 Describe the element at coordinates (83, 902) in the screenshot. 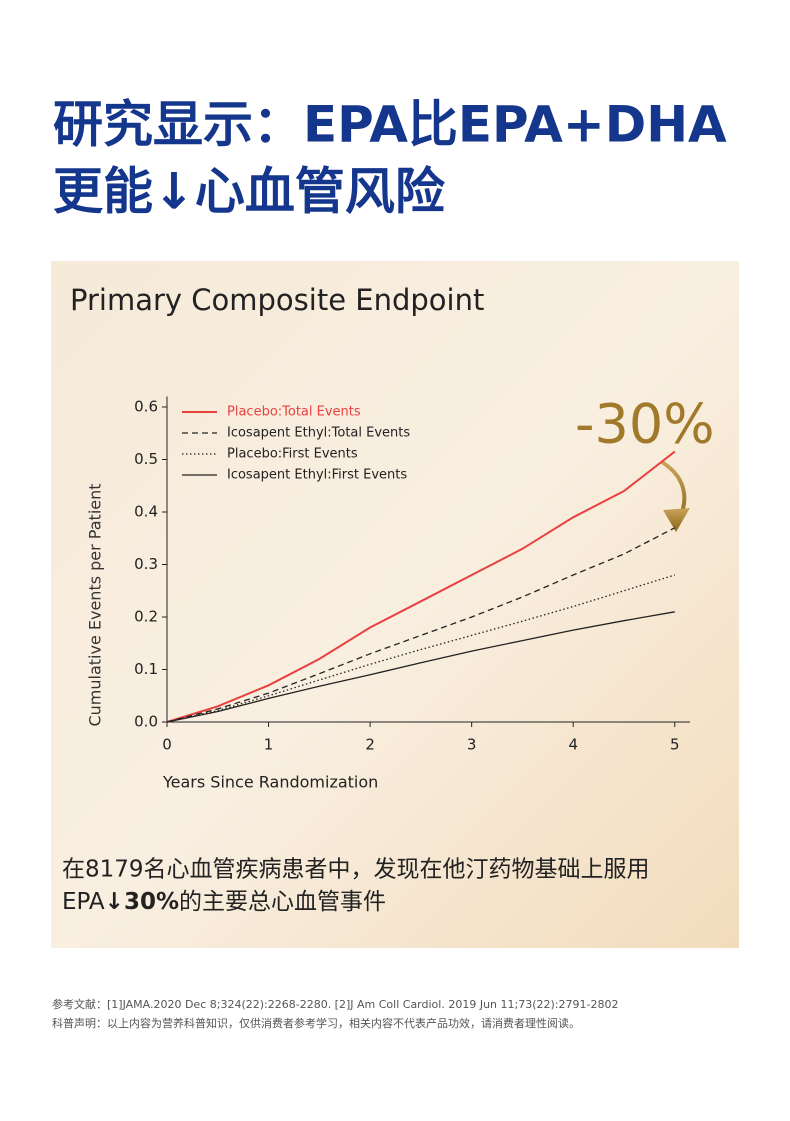

I see `caption-part: EPA` at that location.